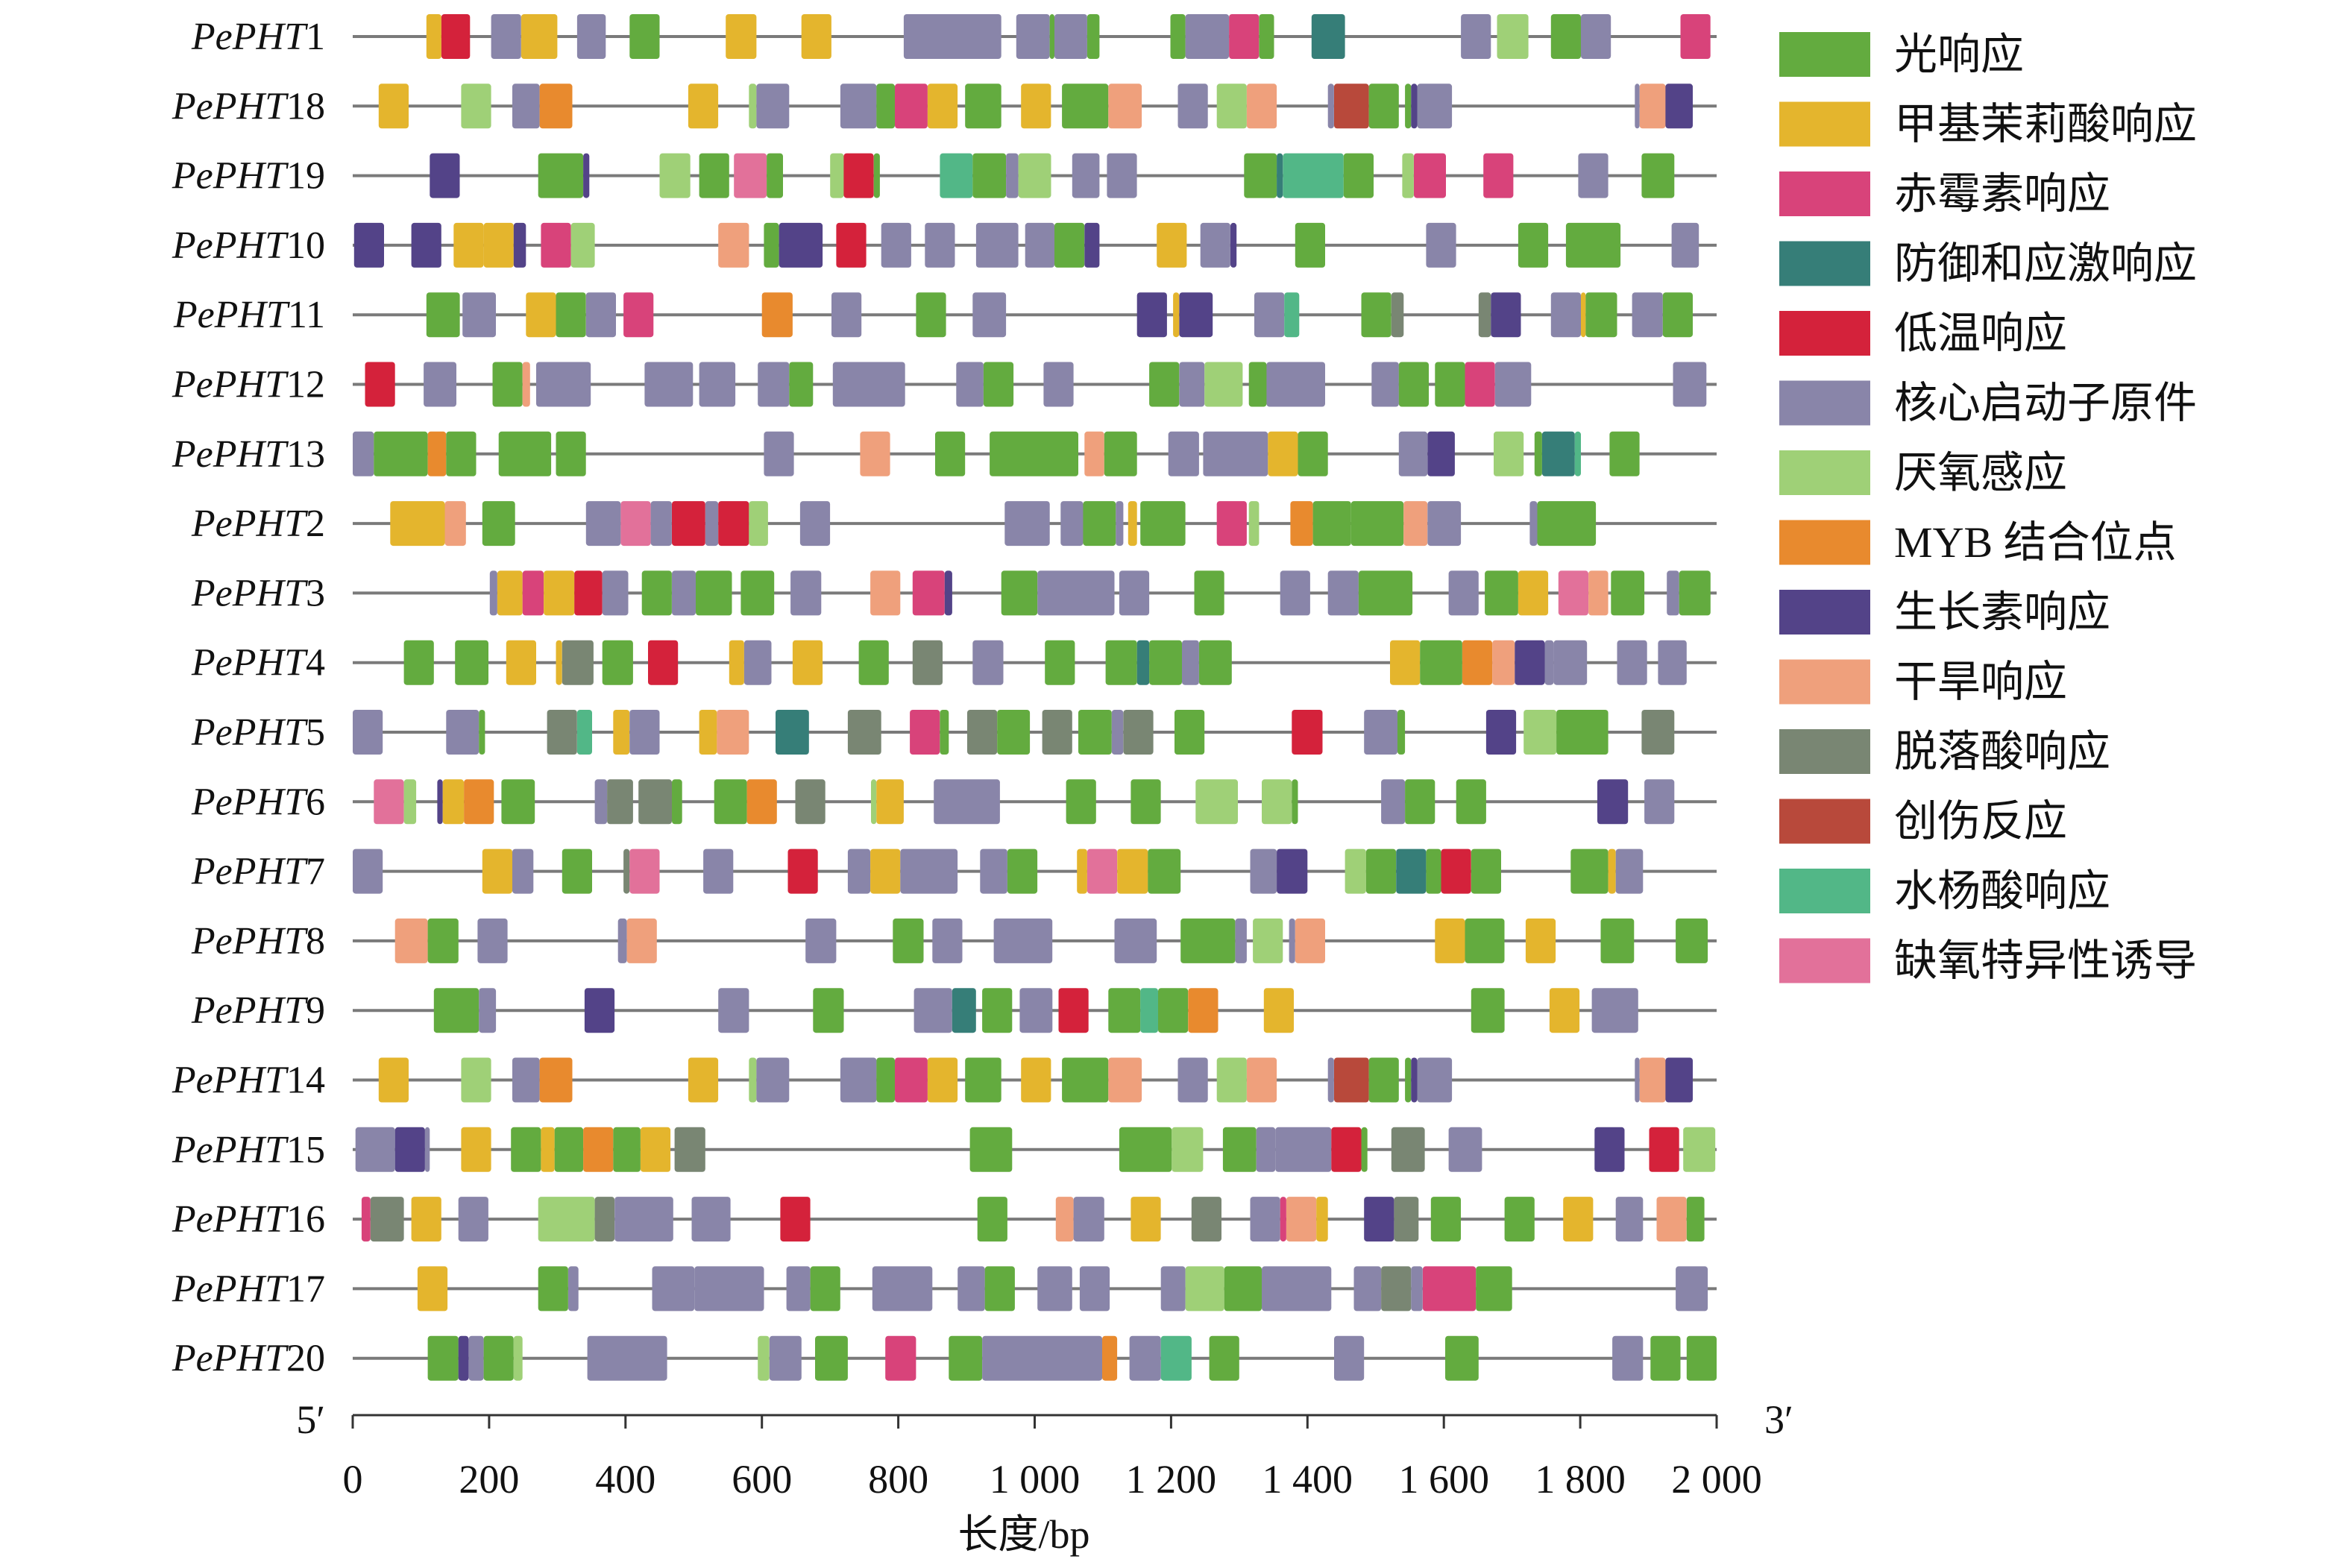 The image size is (2349, 1568). What do you see at coordinates (1988, 960) in the screenshot?
I see `legend-item: 缺氧特异性诱导` at bounding box center [1988, 960].